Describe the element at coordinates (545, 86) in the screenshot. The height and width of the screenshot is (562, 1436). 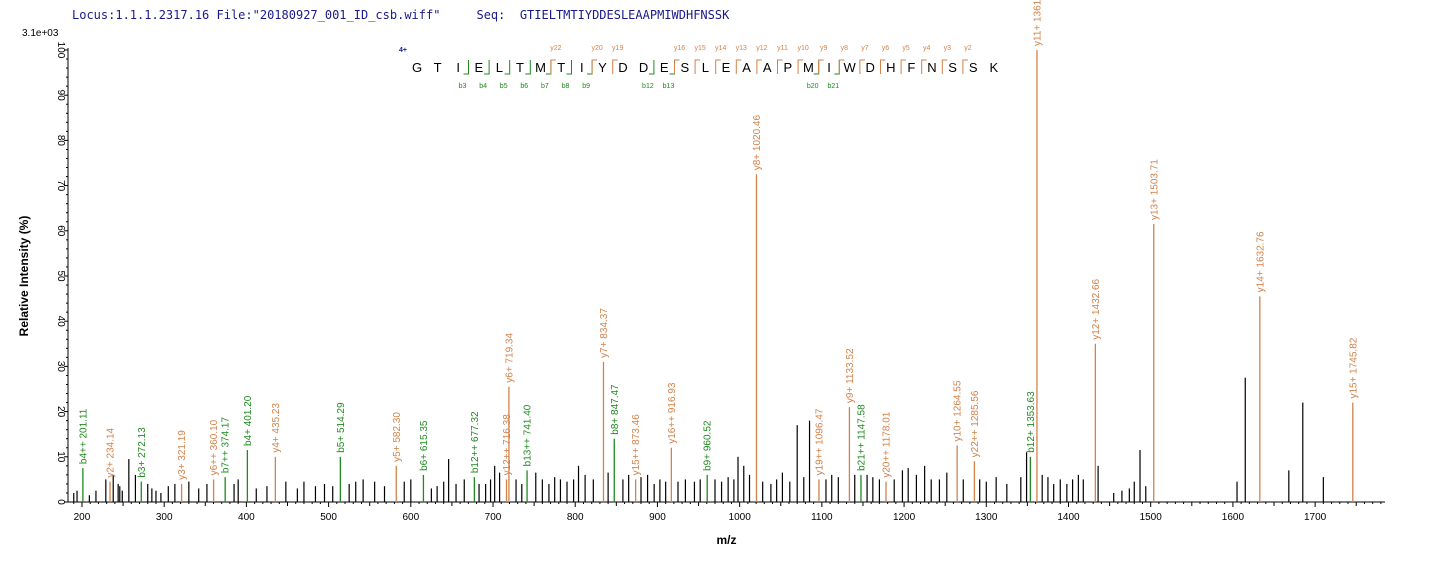
I see `b-ion-label: b7` at that location.